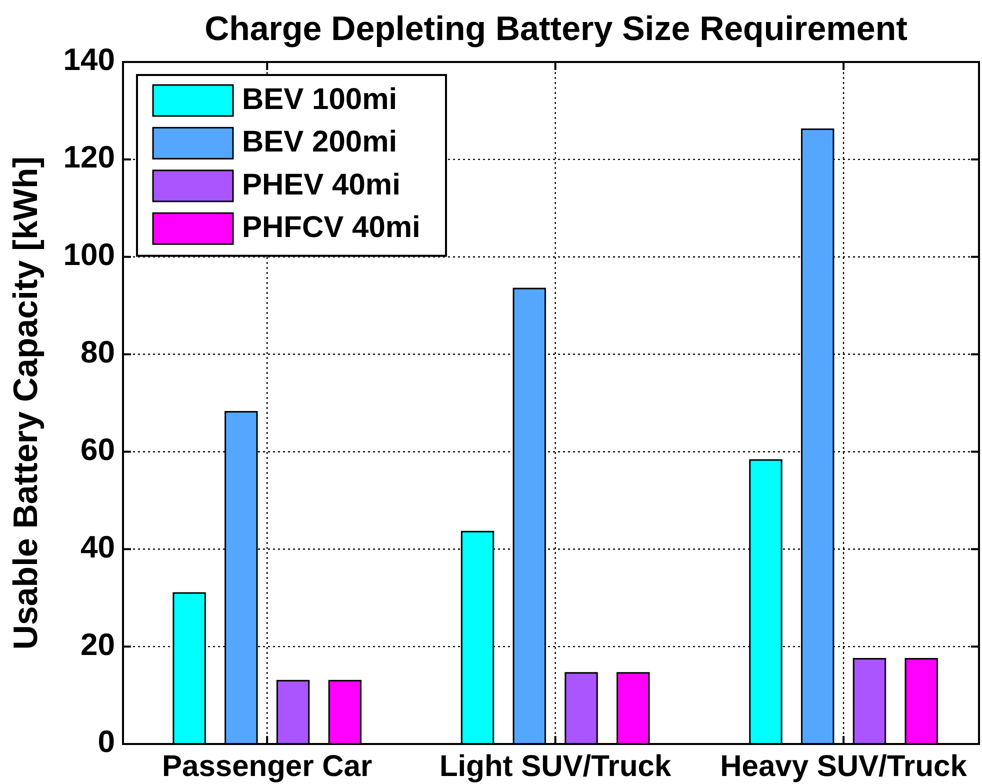 The width and height of the screenshot is (982, 784). What do you see at coordinates (331, 227) in the screenshot?
I see `legend-label: PHFCV 40mi` at bounding box center [331, 227].